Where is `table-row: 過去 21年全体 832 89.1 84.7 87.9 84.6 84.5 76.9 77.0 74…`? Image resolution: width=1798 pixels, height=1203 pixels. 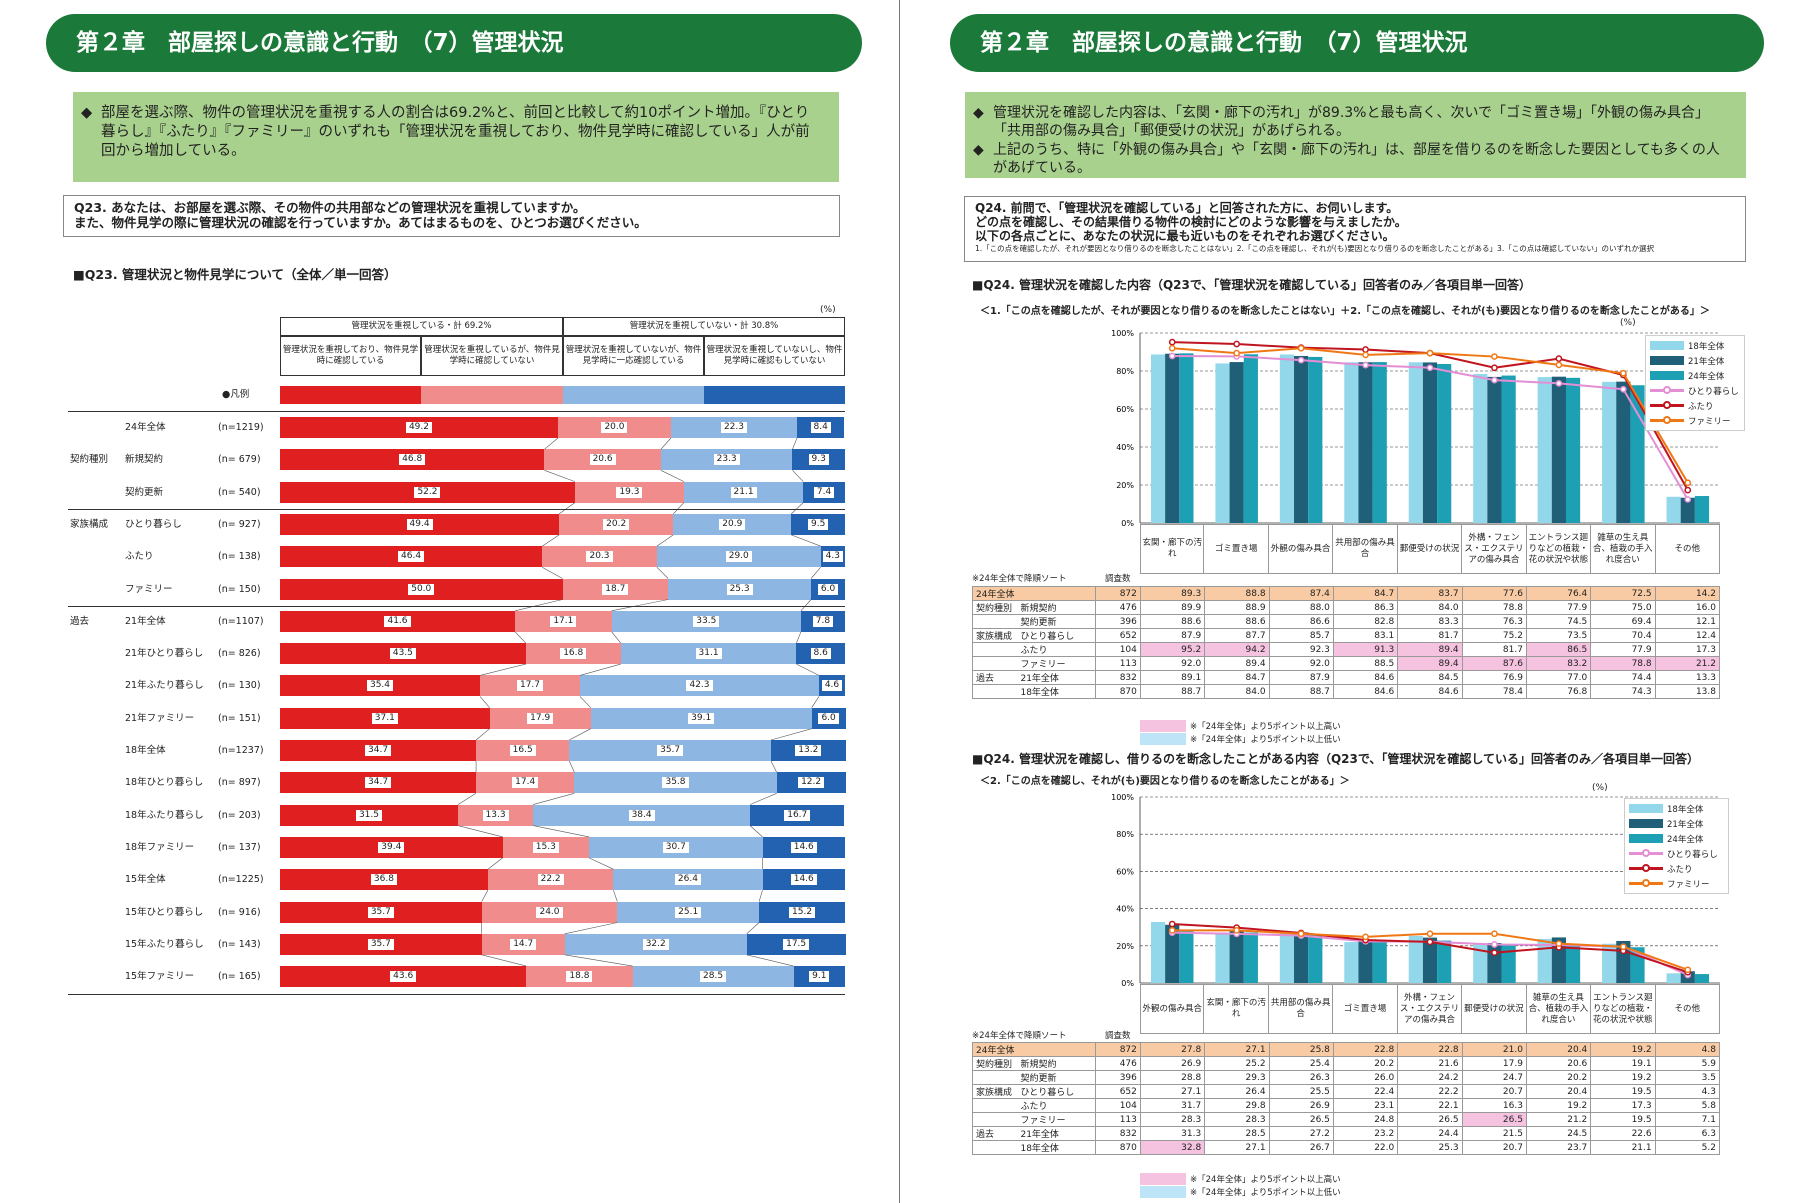
table-row: 過去 21年全体 832 89.1 84.7 87.9 84.6 84.5 76.9 77.0 74… is located at coordinates (1346, 677).